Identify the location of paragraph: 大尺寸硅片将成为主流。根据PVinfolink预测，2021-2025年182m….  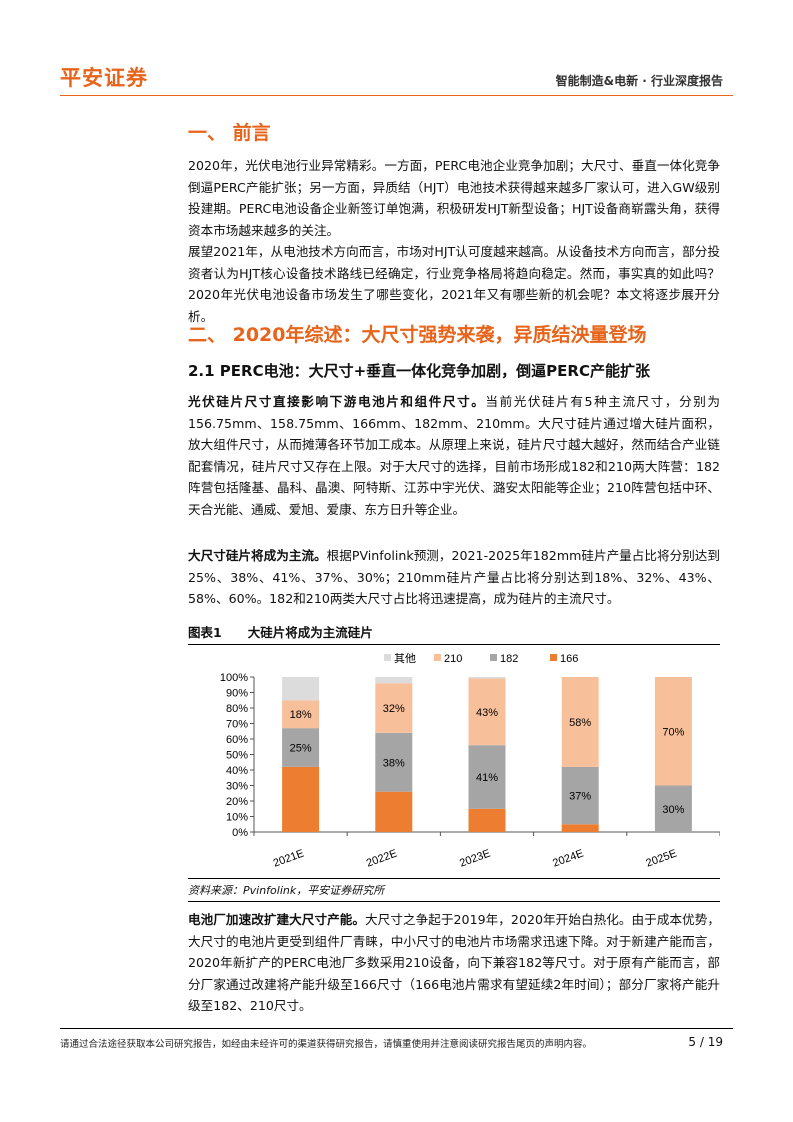
(454, 577).